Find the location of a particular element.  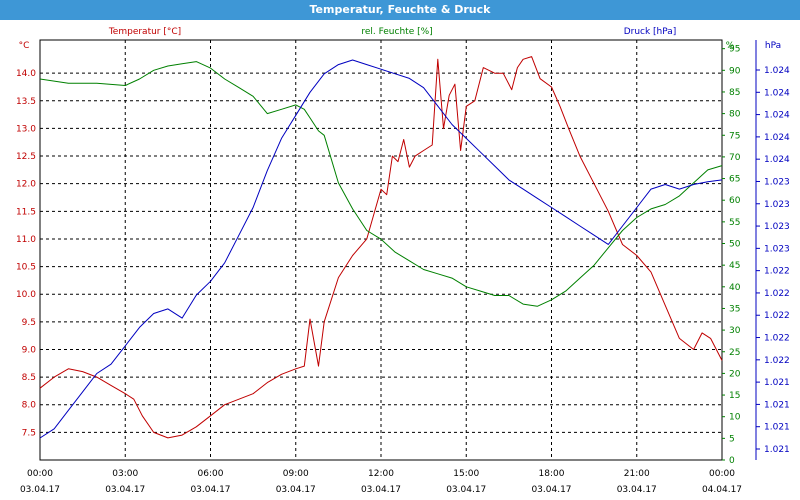

humidity-tick-label: 60 is located at coordinates (735, 201).